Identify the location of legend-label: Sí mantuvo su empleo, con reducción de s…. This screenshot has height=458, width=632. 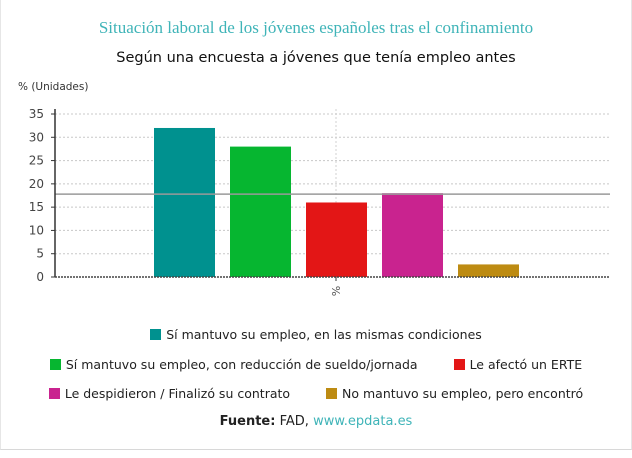
(241, 364).